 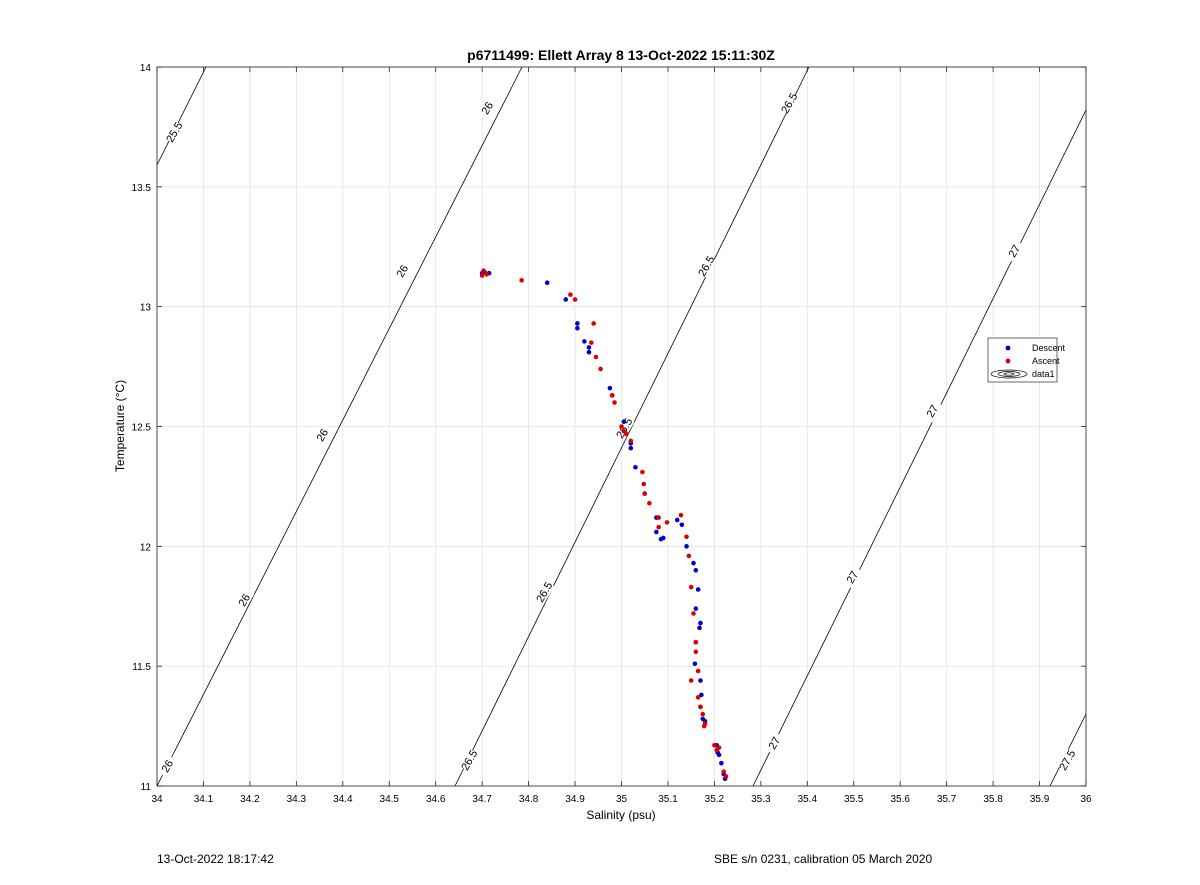 I want to click on footer-calibration: SBE s/n 0231, calibration 05 March 2020, so click(x=823, y=859).